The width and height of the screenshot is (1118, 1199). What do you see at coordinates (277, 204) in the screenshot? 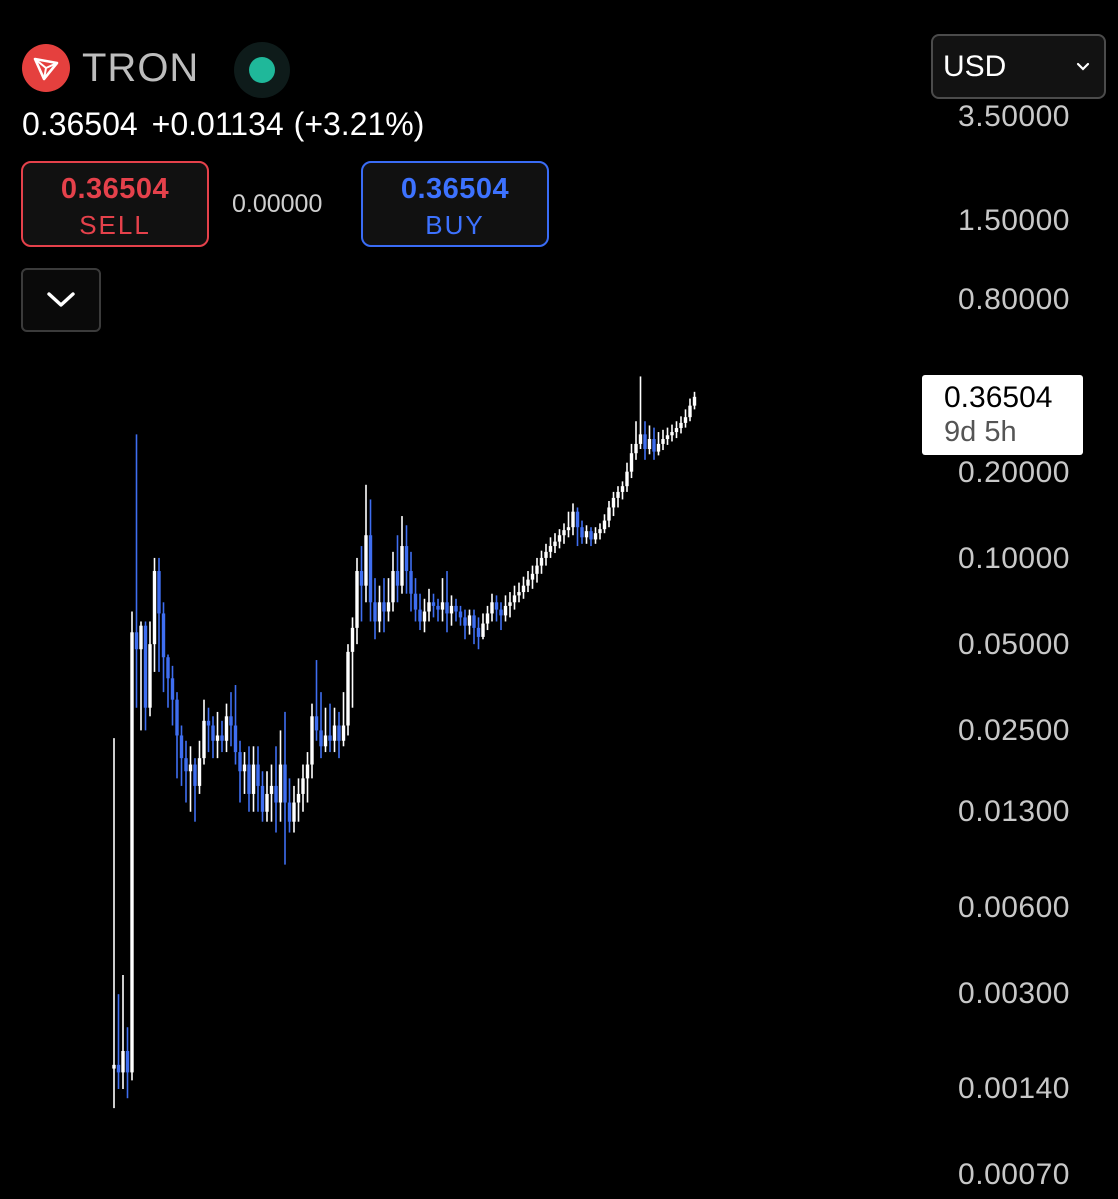
I see `spread-value: 0.00000` at bounding box center [277, 204].